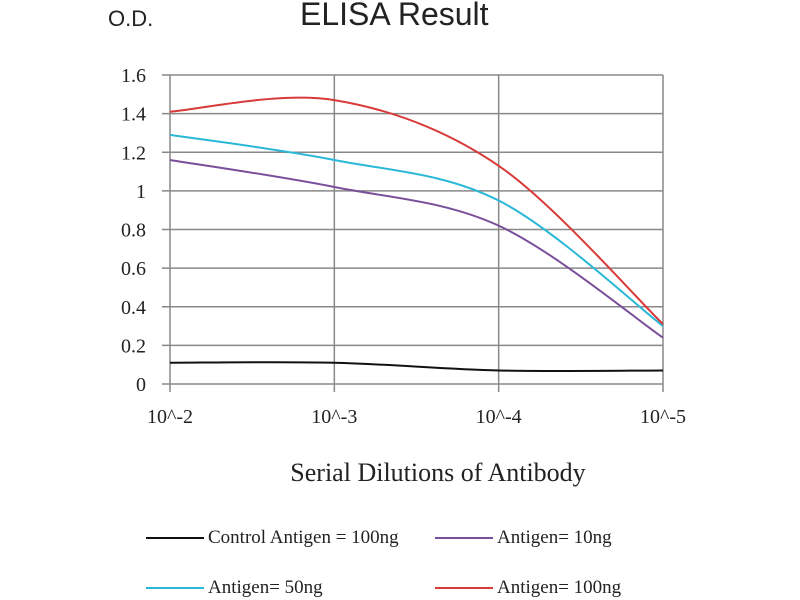  Describe the element at coordinates (133, 115) in the screenshot. I see `y-tick-label: 1.4` at that location.